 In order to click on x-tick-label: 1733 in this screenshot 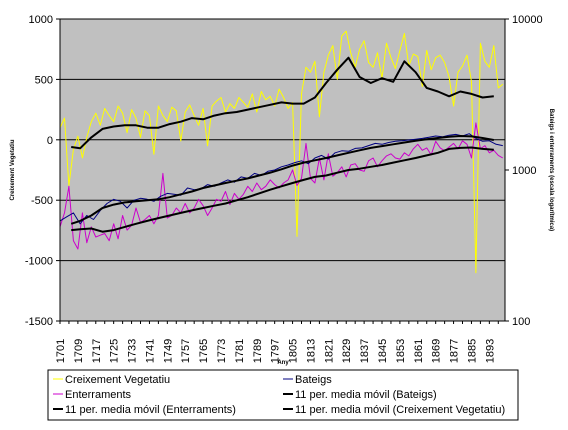, I will do `click(133, 351)`.